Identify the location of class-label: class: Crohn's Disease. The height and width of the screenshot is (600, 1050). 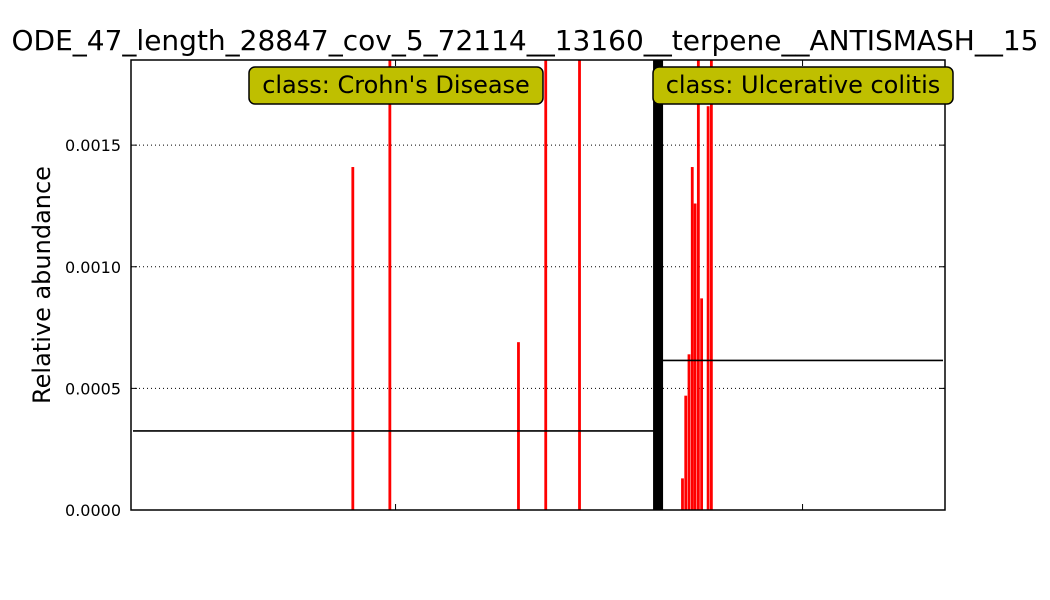
(396, 85).